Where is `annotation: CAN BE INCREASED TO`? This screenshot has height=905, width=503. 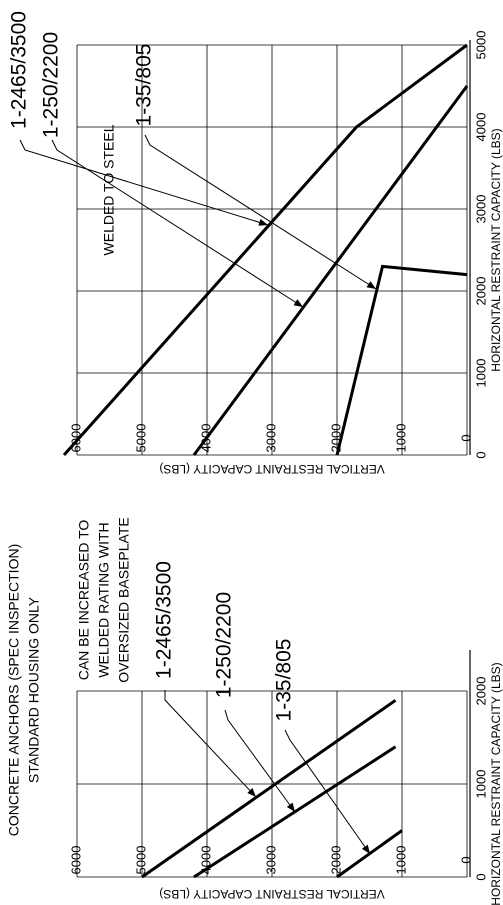
annotation: CAN BE INCREASED TO is located at coordinates (84, 600).